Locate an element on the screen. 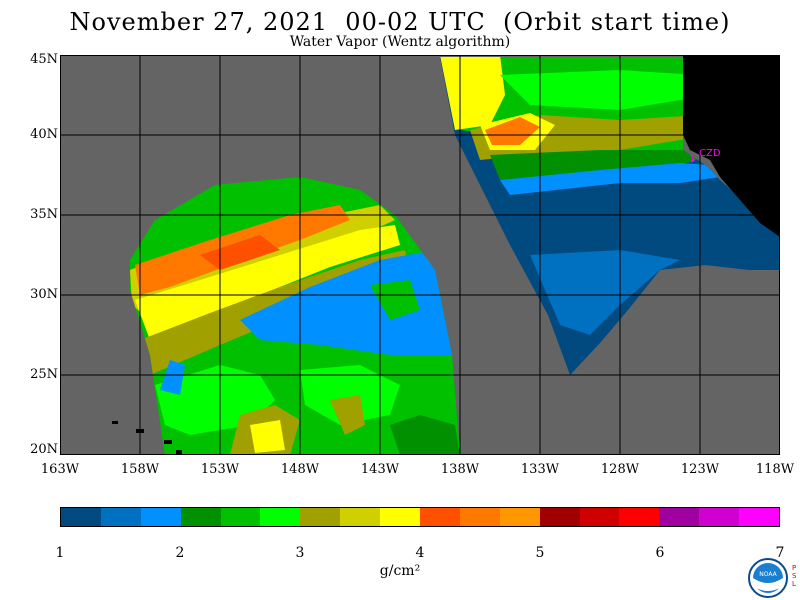 The height and width of the screenshot is (600, 800). lon-label-143w: 143W is located at coordinates (380, 469).